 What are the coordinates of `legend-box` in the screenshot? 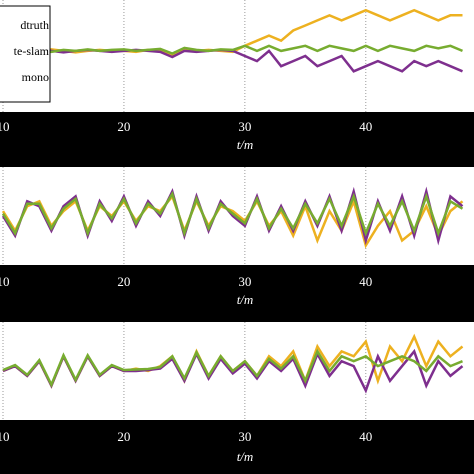 It's located at (25, 54).